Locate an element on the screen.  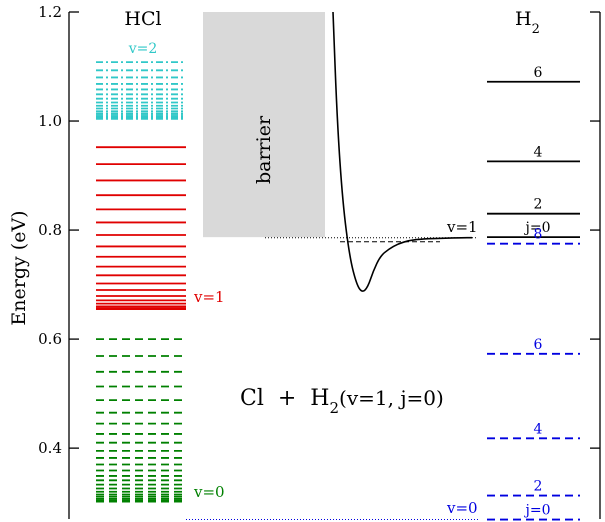
y-axis-label: Energy (eV) is located at coordinates (19, 267).